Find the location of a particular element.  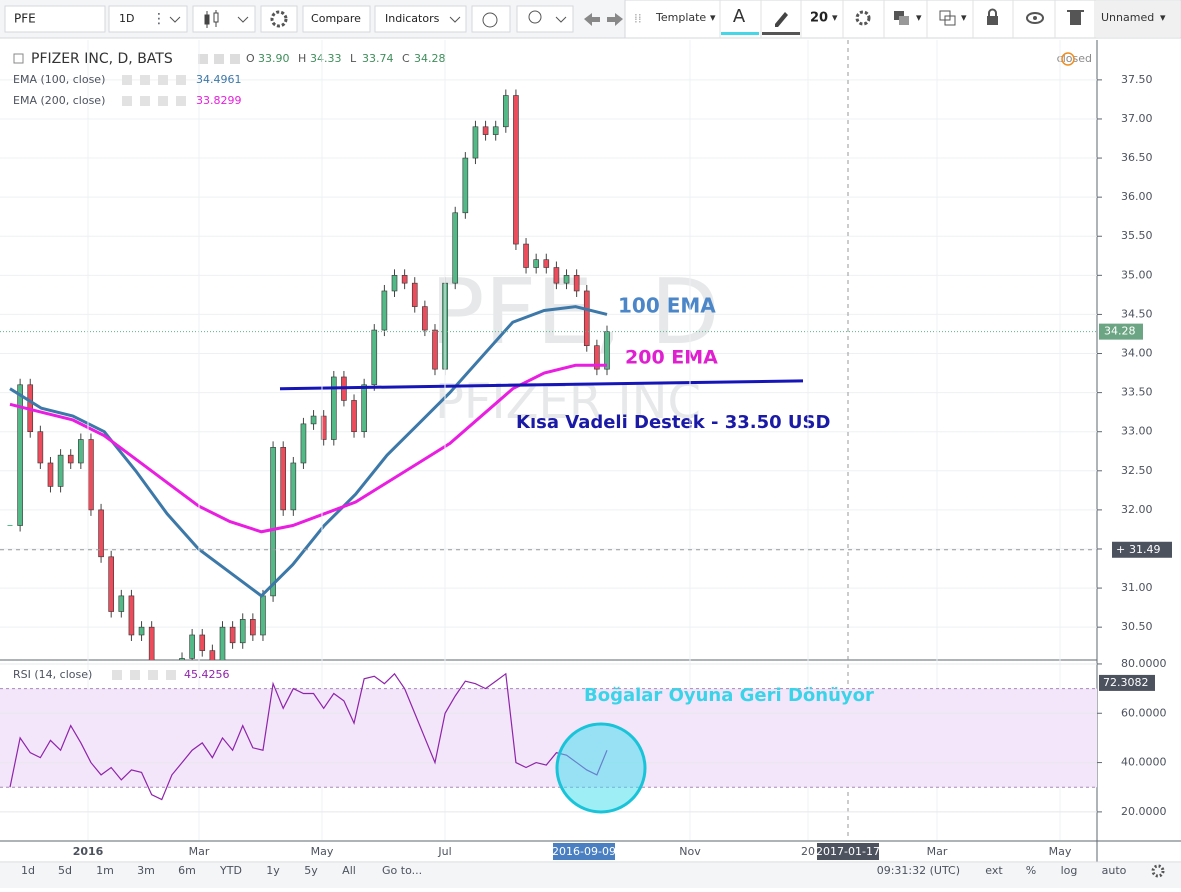

x-tick-label: 2016 is located at coordinates (88, 851).